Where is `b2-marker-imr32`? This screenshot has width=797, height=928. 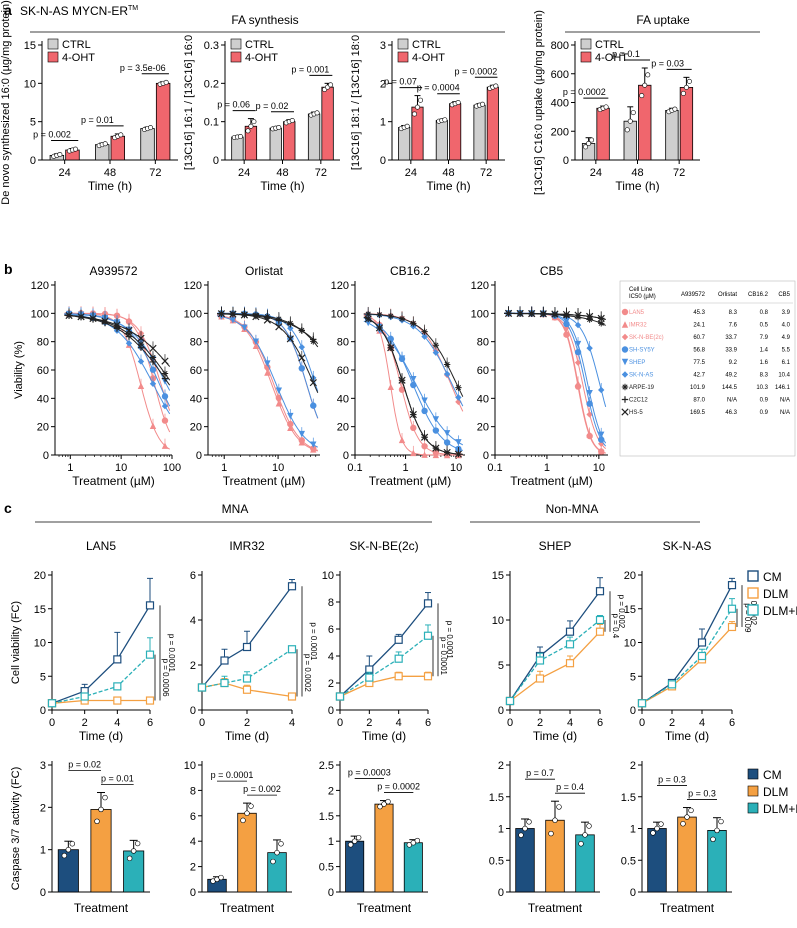
b2-marker-imr32 is located at coordinates (256, 345).